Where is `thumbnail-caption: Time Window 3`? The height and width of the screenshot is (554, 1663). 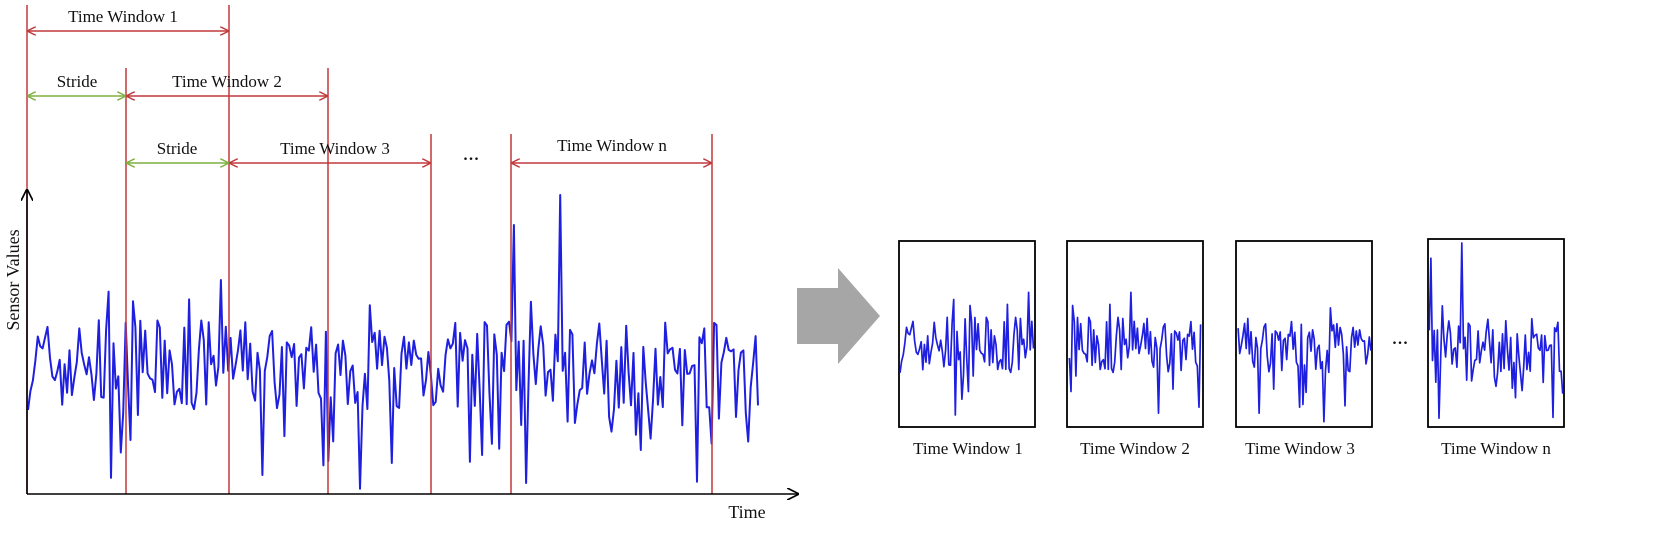
thumbnail-caption: Time Window 3 is located at coordinates (1300, 448).